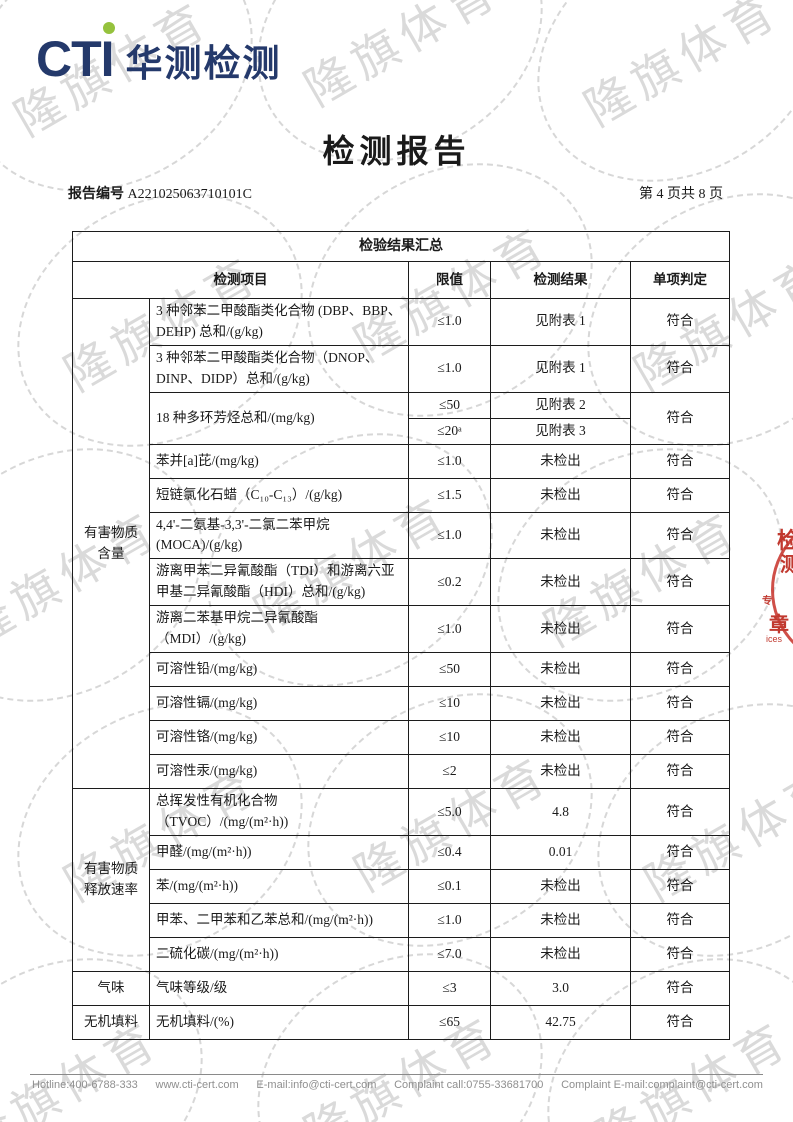 The image size is (793, 1122). What do you see at coordinates (279, 920) in the screenshot?
I see `item-cell: 甲苯、二甲苯和乙苯总和/(mg/(m²·h))` at bounding box center [279, 920].